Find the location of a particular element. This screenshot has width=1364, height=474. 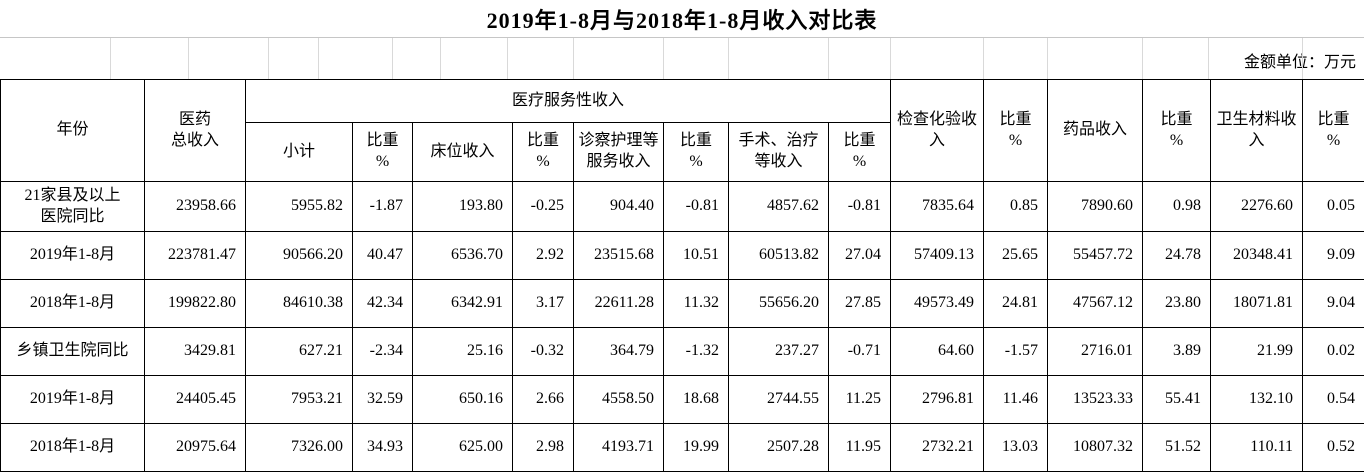

table-cell: 24405.45 is located at coordinates (195, 399).